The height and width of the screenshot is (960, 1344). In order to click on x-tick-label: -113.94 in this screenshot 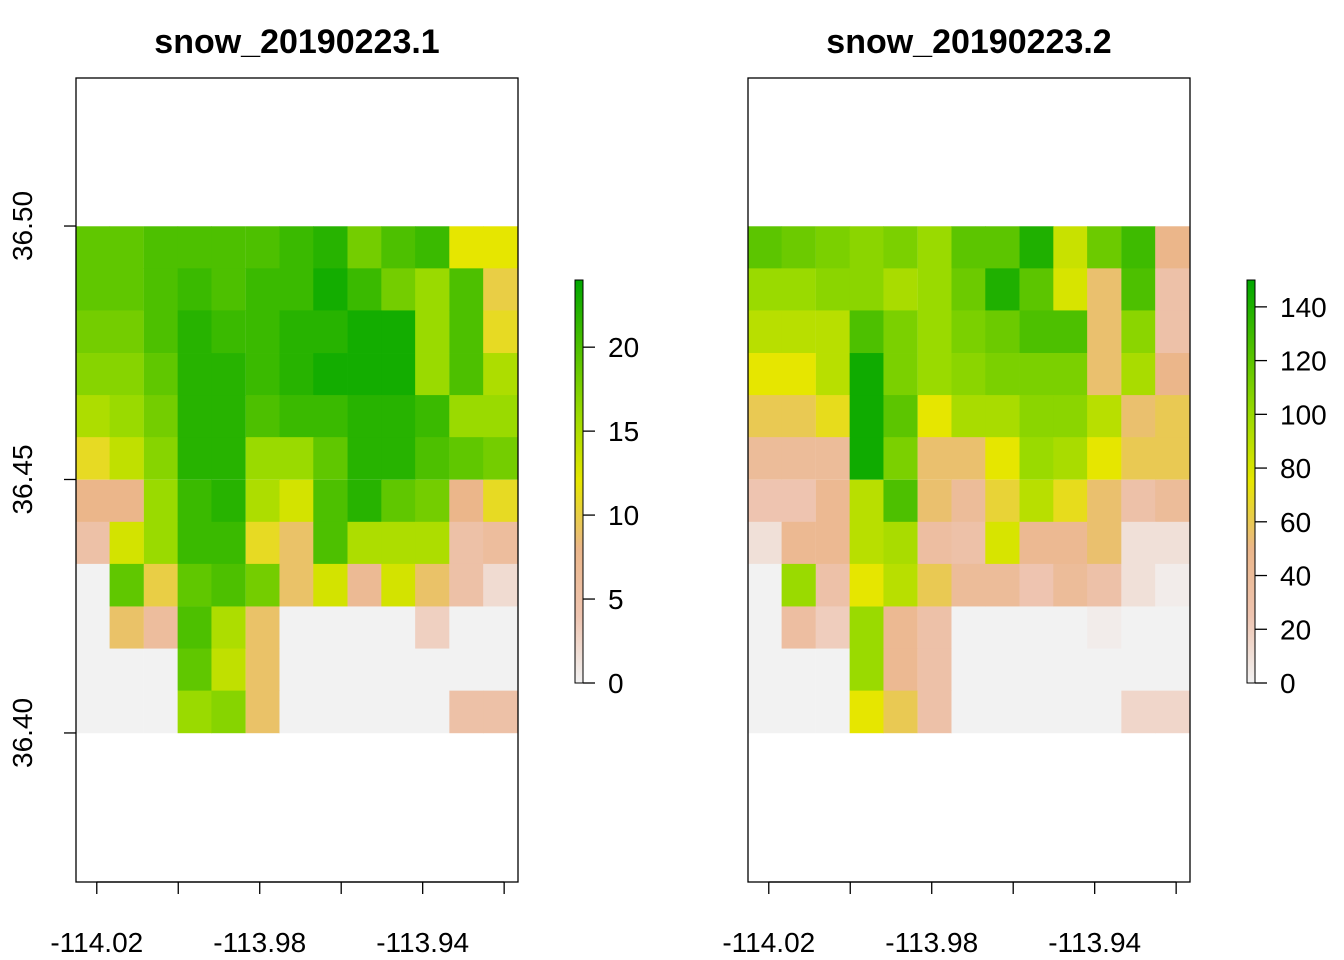, I will do `click(422, 942)`.